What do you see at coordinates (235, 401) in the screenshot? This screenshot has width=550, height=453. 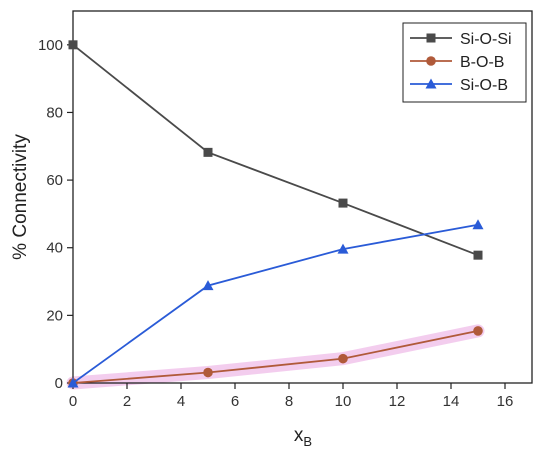 I see `x-tick-label: 6` at bounding box center [235, 401].